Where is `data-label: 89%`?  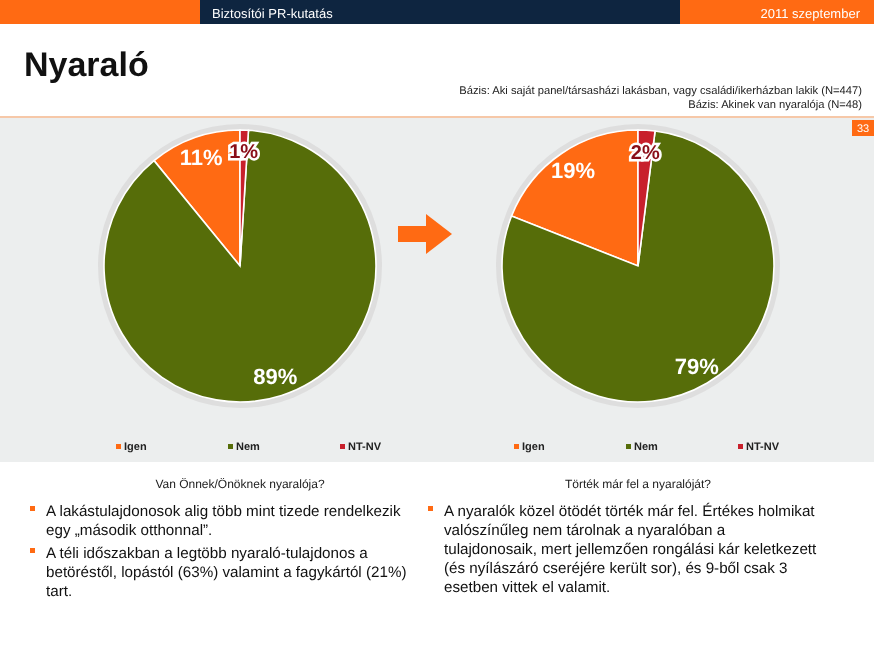
data-label: 89% is located at coordinates (275, 378).